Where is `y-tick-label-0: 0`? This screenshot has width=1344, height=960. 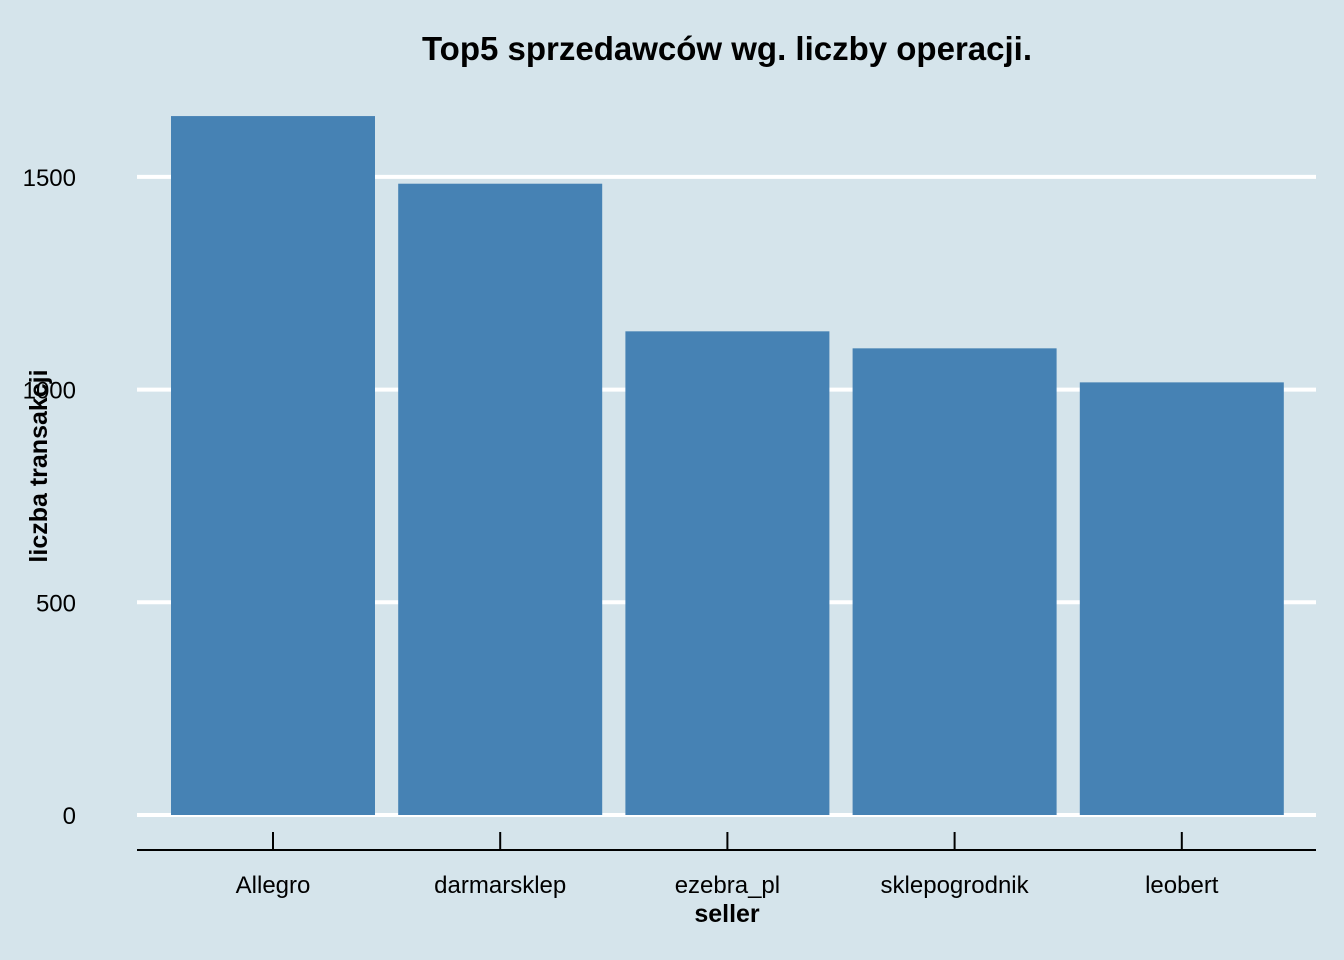 y-tick-label-0: 0 is located at coordinates (69, 816).